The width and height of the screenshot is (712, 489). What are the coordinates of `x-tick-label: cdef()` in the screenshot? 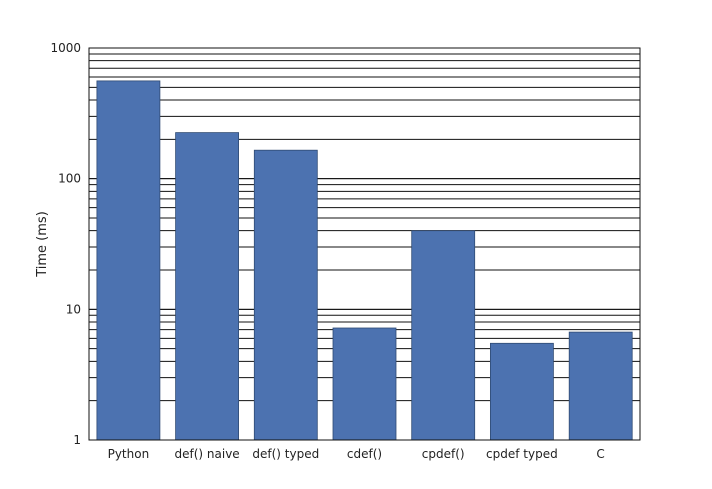 It's located at (364, 454).